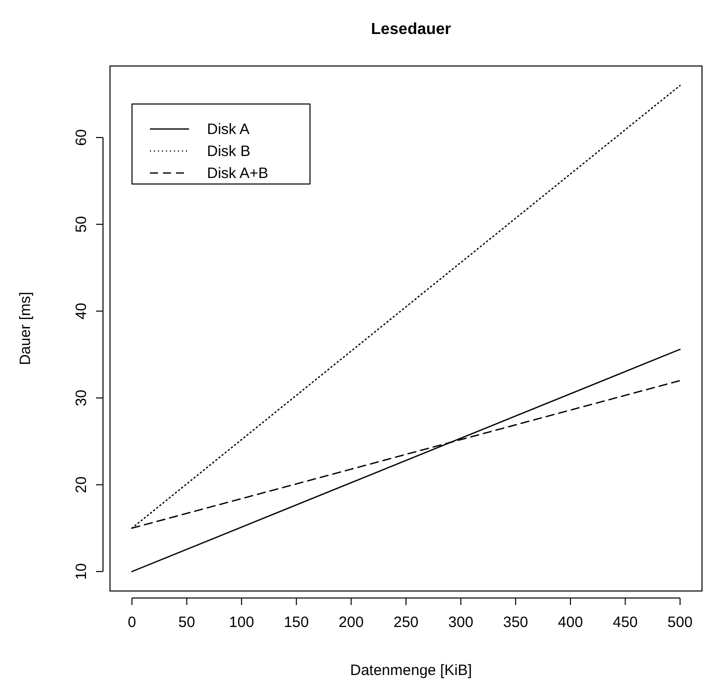 Image resolution: width=708 pixels, height=695 pixels. Describe the element at coordinates (411, 670) in the screenshot. I see `x-axis-title: Datenmenge [KiB]` at that location.